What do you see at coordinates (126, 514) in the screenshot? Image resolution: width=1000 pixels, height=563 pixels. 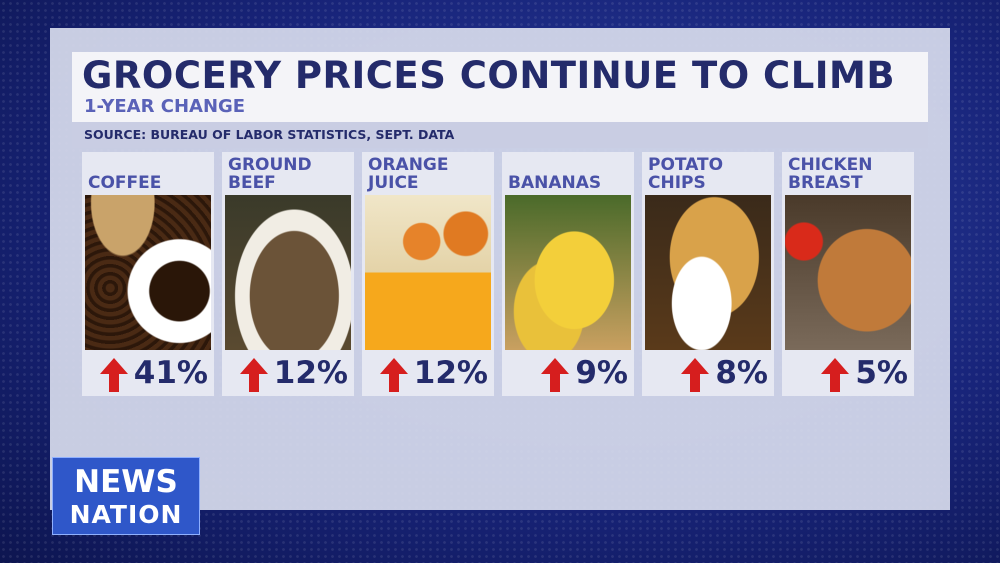 I see `logo-line: NATION` at bounding box center [126, 514].